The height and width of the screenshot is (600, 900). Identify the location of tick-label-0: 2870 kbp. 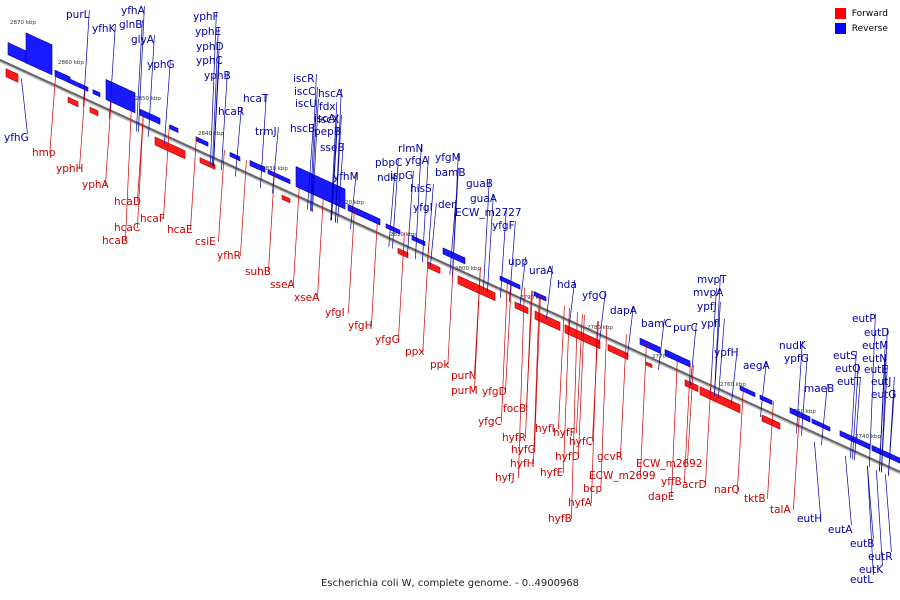
(23, 23).